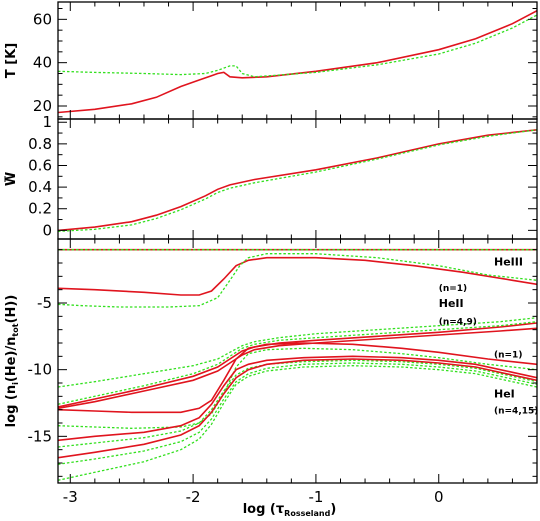 This screenshot has width=540, height=521. Describe the element at coordinates (47, 122) in the screenshot. I see `y-tick-label: 1` at that location.